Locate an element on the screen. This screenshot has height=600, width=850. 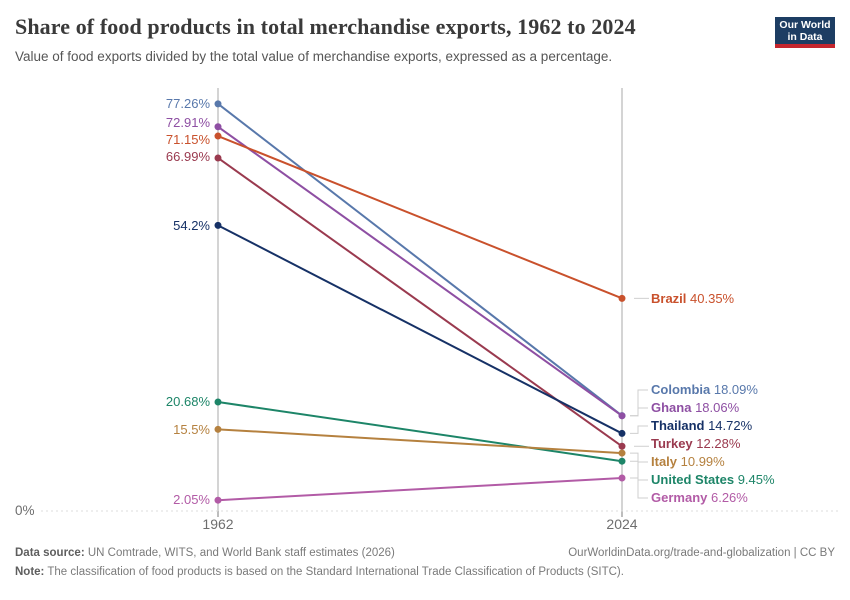
series-dot-start-turkey is located at coordinates (218, 158).